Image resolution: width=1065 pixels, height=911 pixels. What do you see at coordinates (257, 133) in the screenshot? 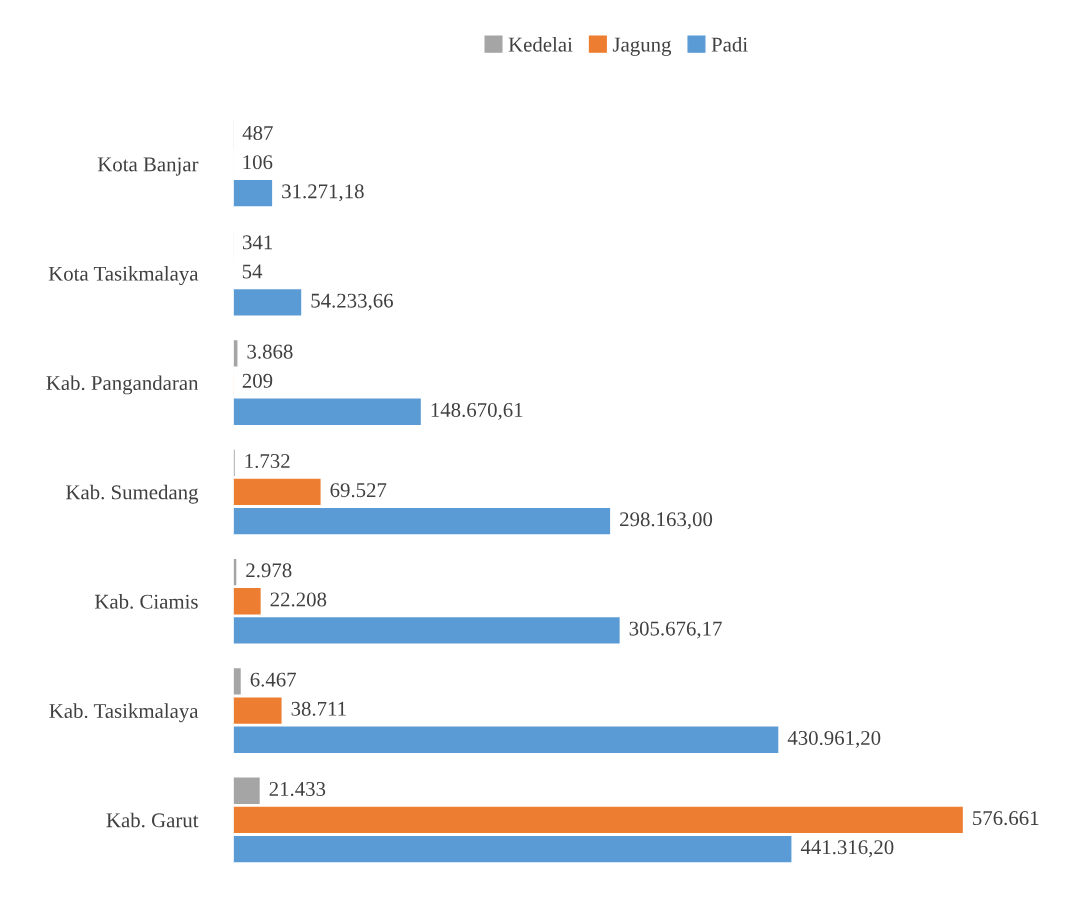
I see `data-label: 487` at bounding box center [257, 133].